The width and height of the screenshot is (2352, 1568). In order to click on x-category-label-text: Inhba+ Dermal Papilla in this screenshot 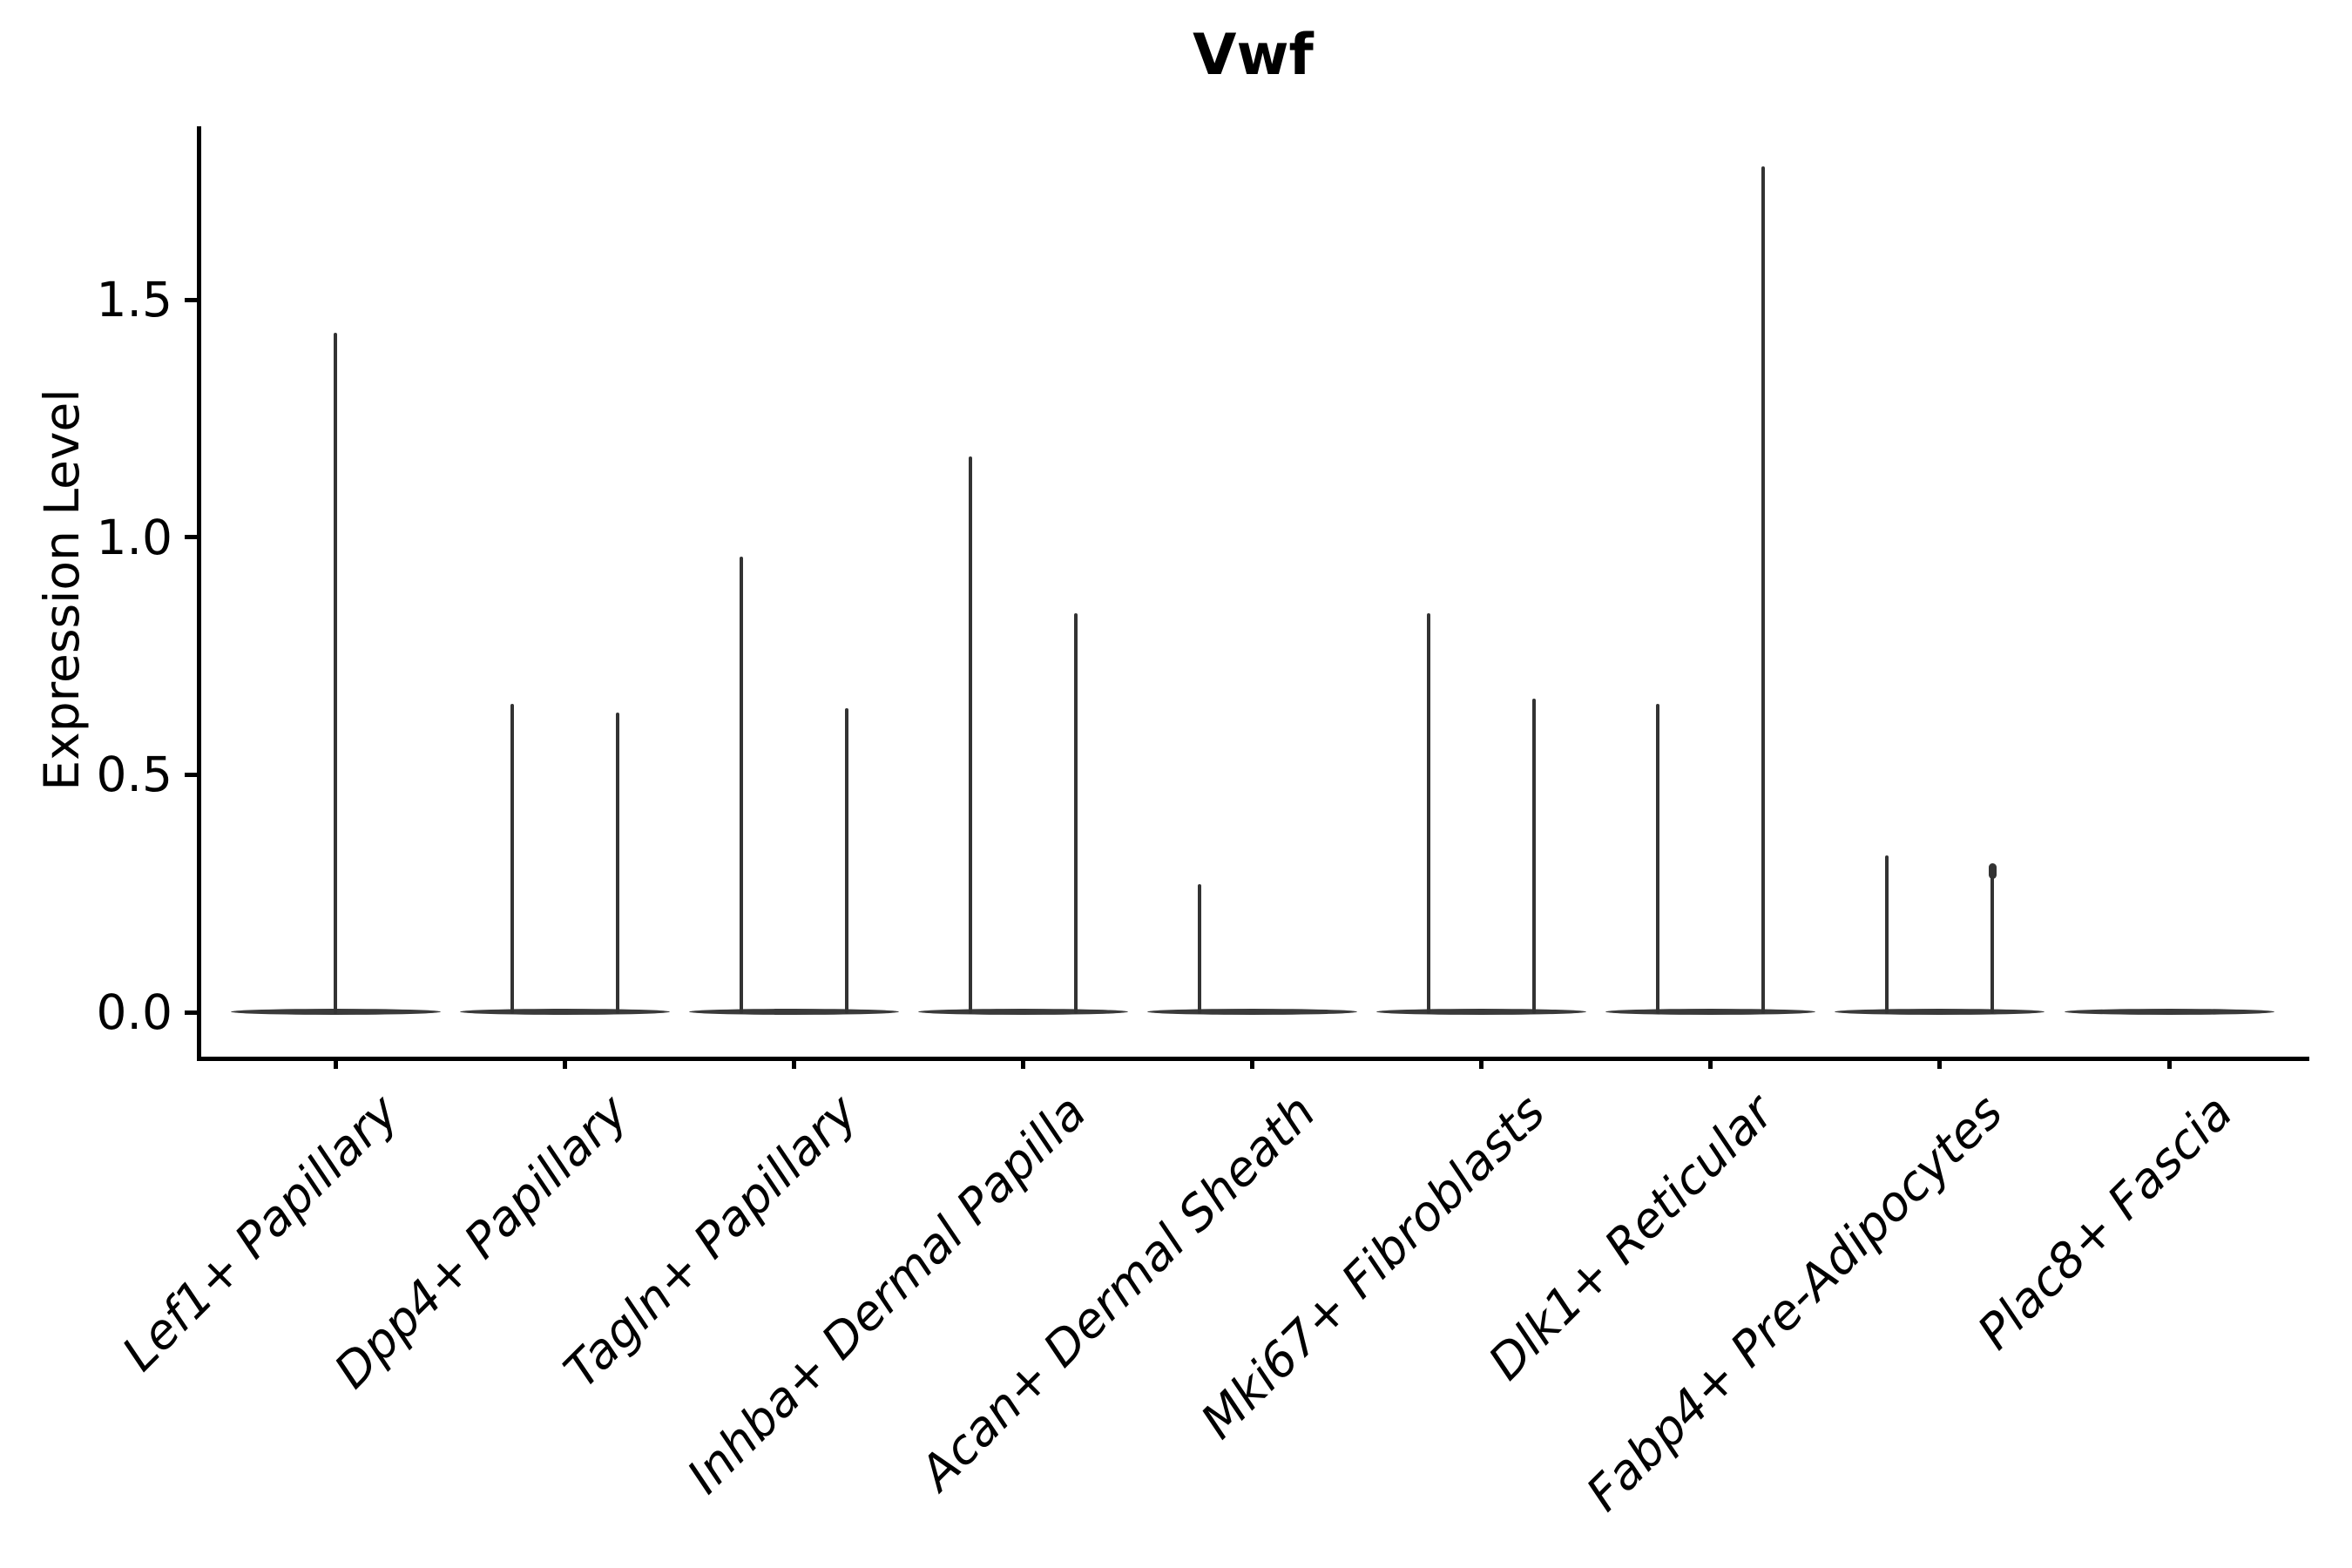, I will do `click(886, 1294)`.